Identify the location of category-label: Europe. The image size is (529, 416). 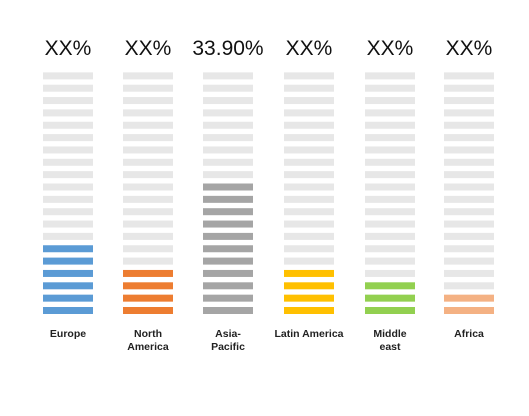
(68, 334).